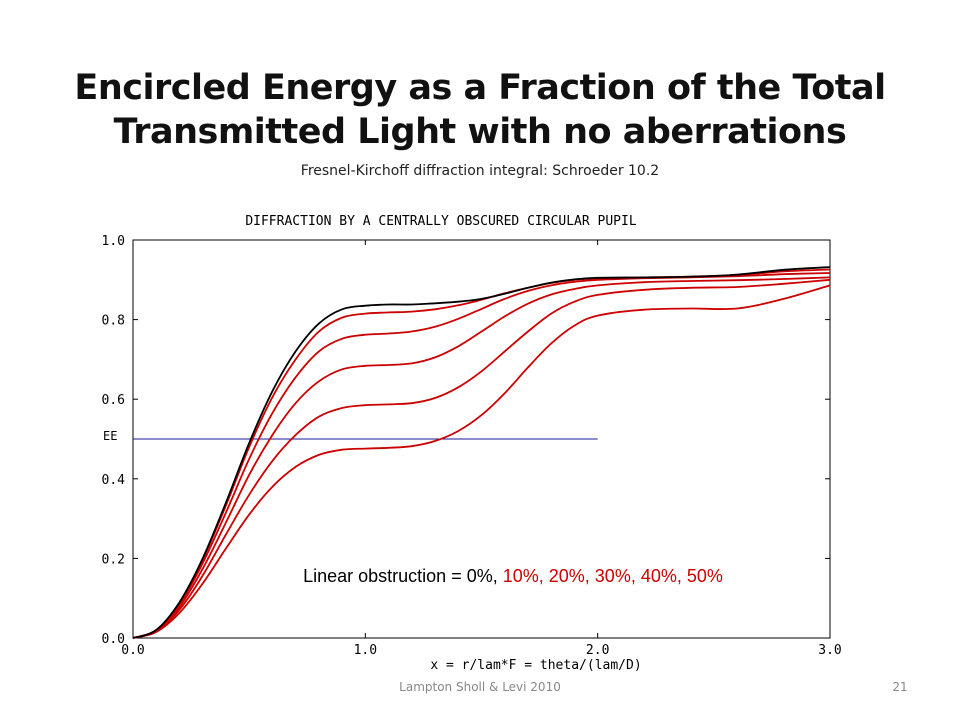 This screenshot has height=720, width=960. Describe the element at coordinates (365, 650) in the screenshot. I see `x-tick-label: 1.0` at that location.